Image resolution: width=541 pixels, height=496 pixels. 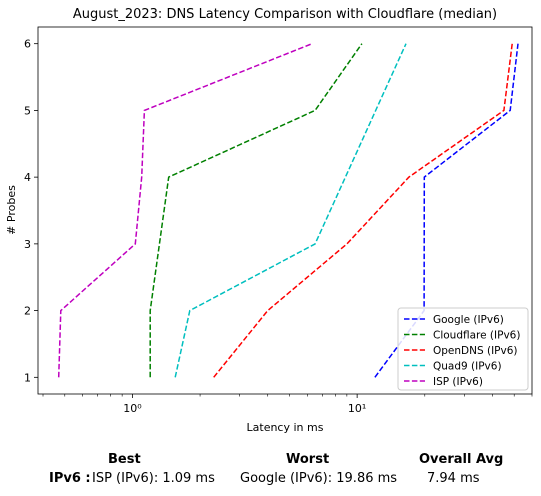 I want to click on y-axis-label: # Probes, so click(x=11, y=210).